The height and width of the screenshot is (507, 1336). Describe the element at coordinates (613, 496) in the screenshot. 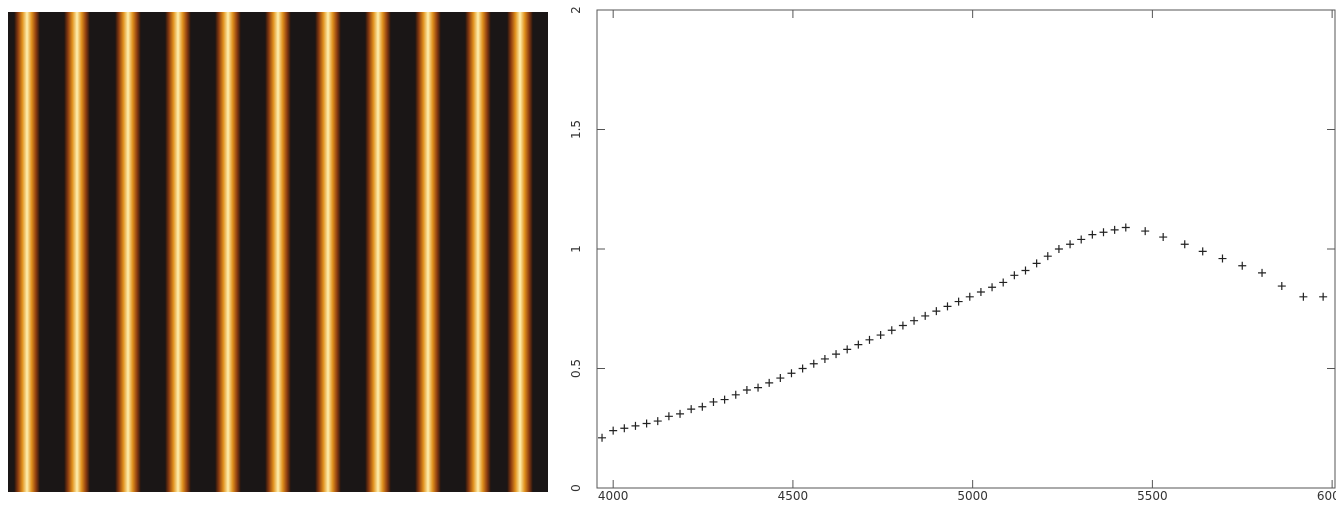

I see `x-tick-label: 4000` at that location.